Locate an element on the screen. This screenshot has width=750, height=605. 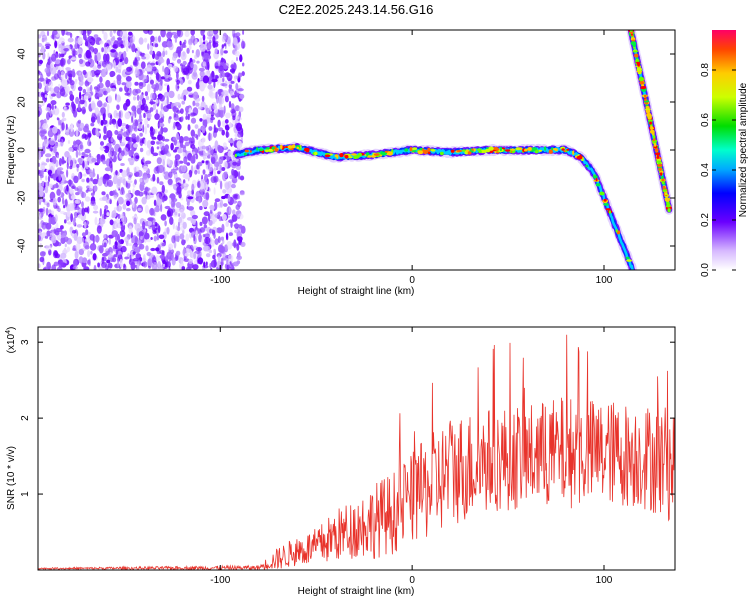
spectrogram-ylabel: Frequency (Hz) is located at coordinates (11, 150).